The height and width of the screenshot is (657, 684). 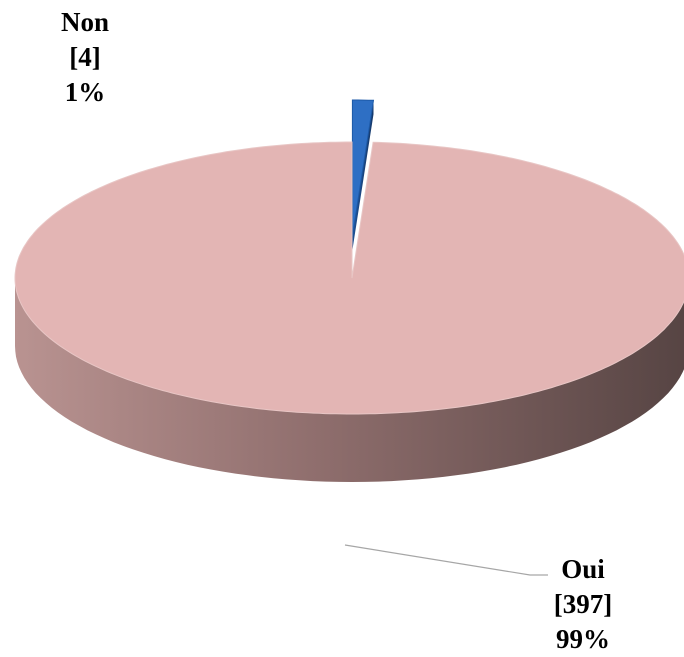 What do you see at coordinates (84, 57) in the screenshot?
I see `value-label: [4]` at bounding box center [84, 57].